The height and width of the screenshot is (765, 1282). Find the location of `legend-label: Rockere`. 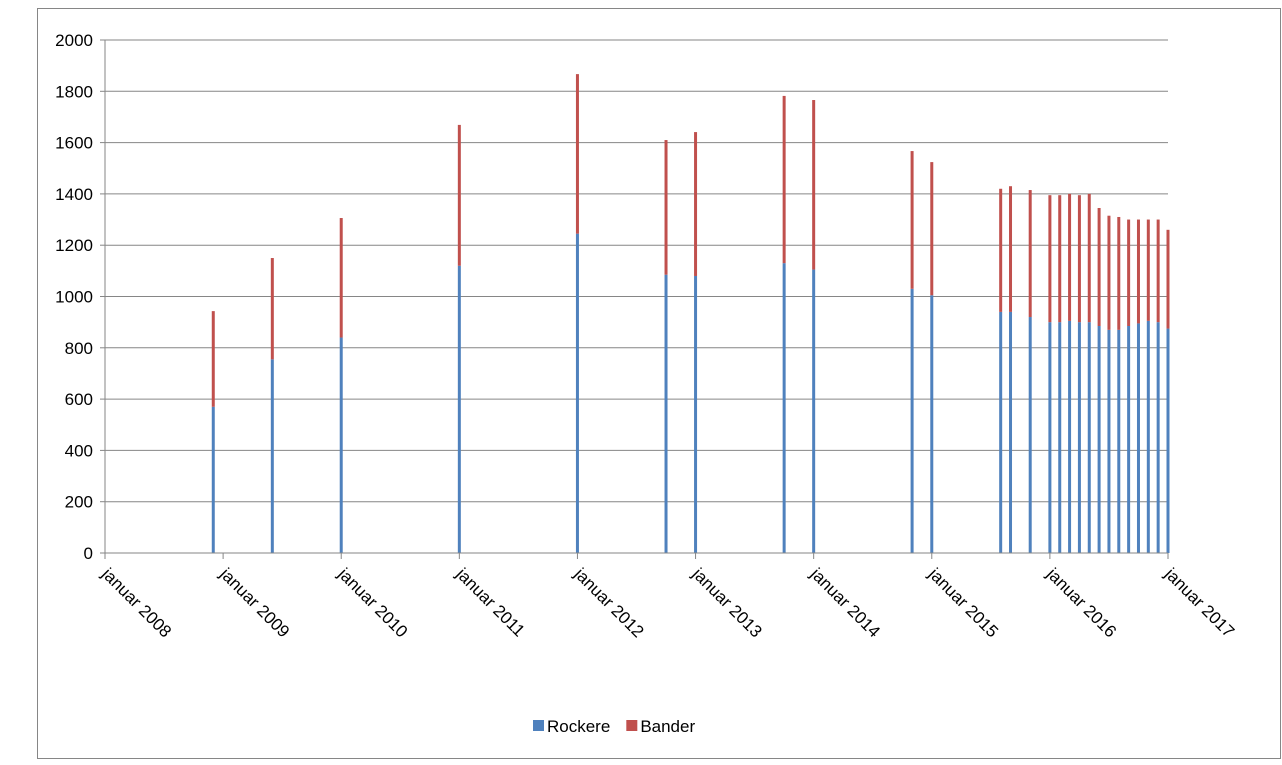

legend-label: Rockere is located at coordinates (578, 726).